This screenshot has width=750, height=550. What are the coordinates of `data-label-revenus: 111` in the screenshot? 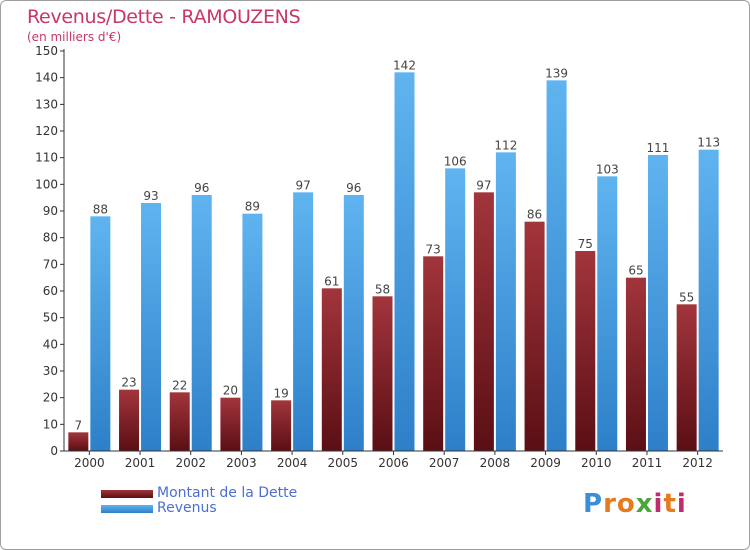 It's located at (658, 148).